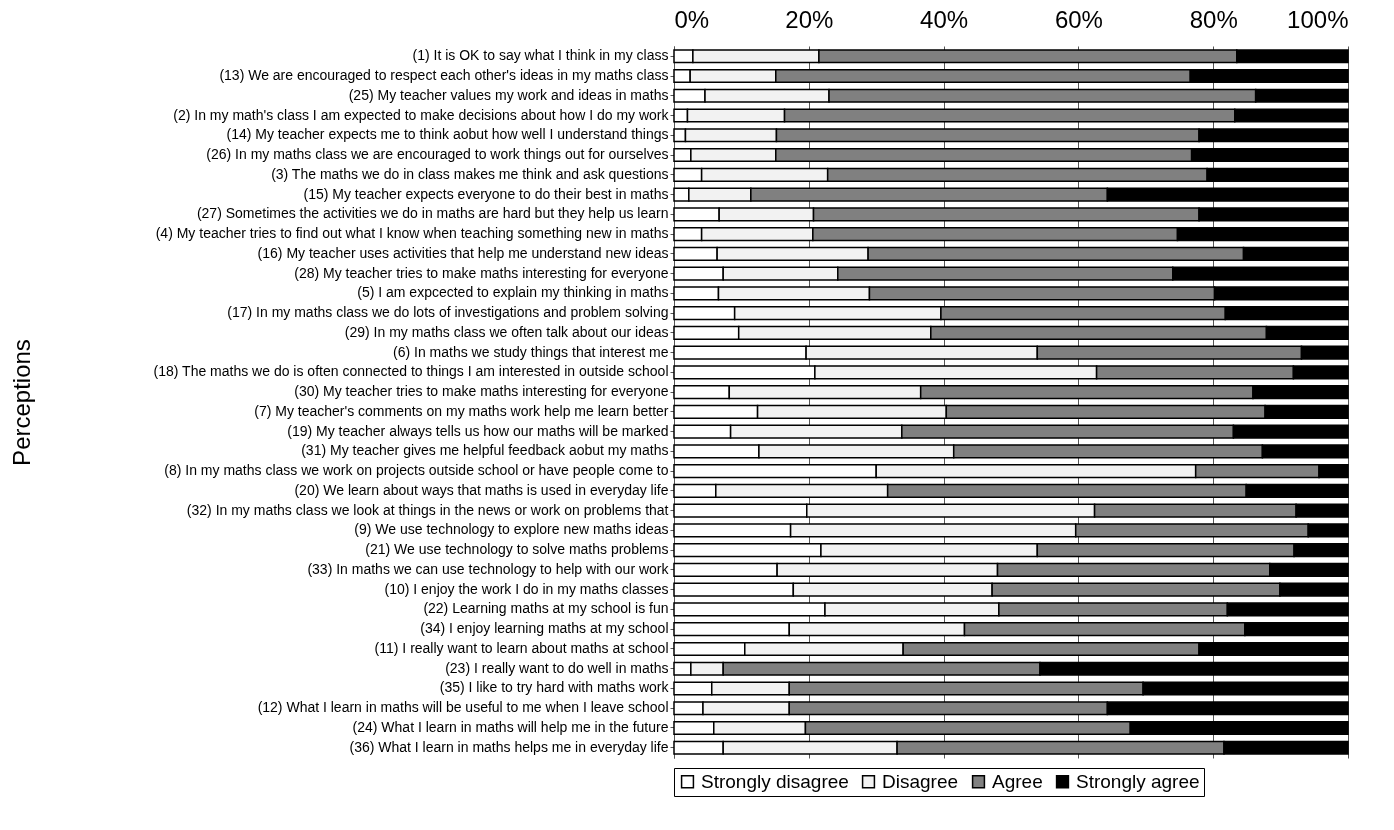 Image resolution: width=1394 pixels, height=830 pixels. What do you see at coordinates (481, 272) in the screenshot?
I see `y-tick-label: (28) My teacher tries to make maths interesting for everyone` at bounding box center [481, 272].